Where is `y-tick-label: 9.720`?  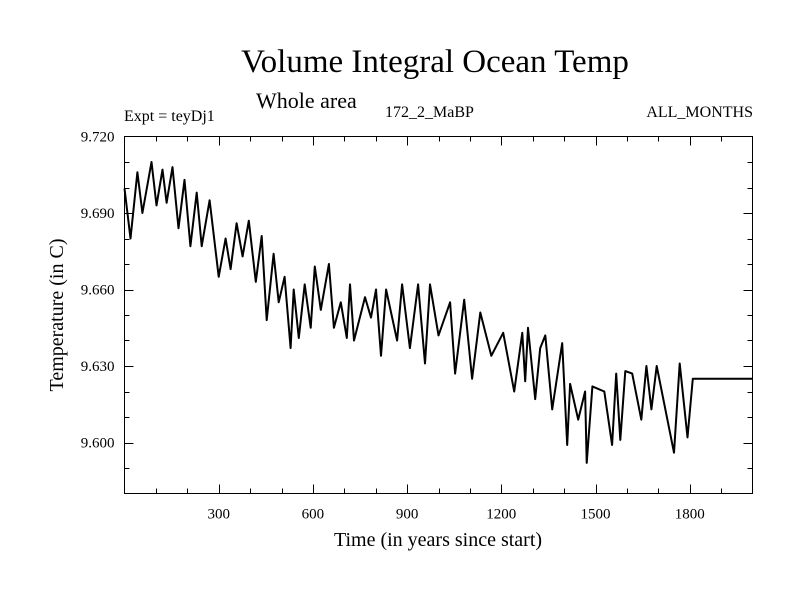
y-tick-label: 9.720 is located at coordinates (98, 138).